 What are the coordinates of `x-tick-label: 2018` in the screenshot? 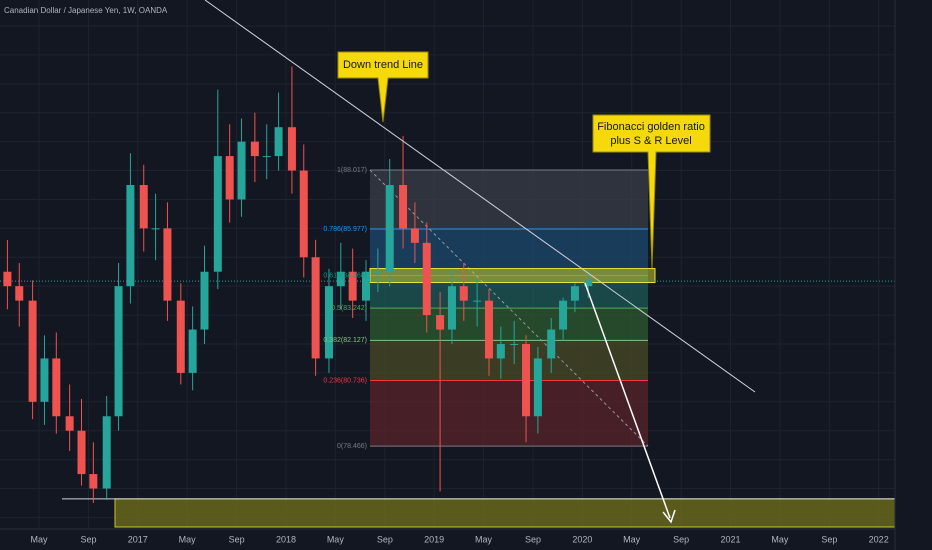 It's located at (286, 539).